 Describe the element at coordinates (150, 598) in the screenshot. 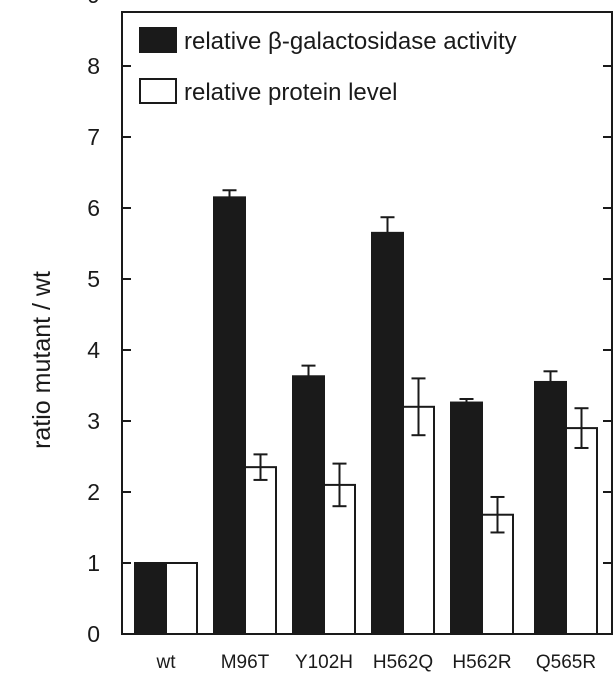

I see `bar-activity-wt` at that location.